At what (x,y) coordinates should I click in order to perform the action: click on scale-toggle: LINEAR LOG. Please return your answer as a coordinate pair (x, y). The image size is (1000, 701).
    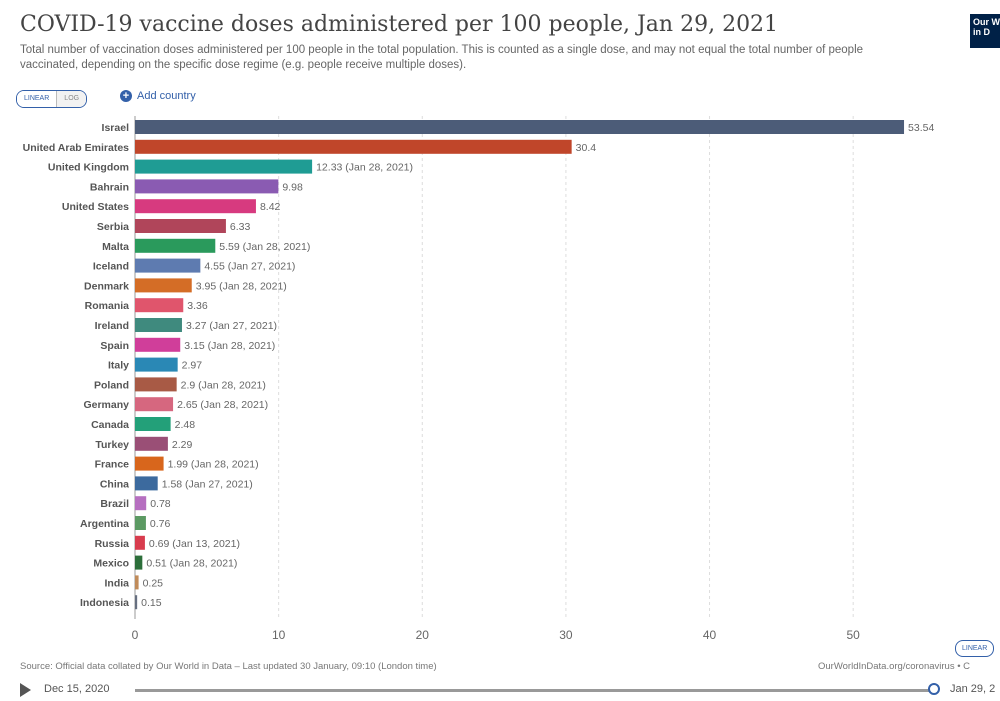
    Looking at the image, I should click on (52, 99).